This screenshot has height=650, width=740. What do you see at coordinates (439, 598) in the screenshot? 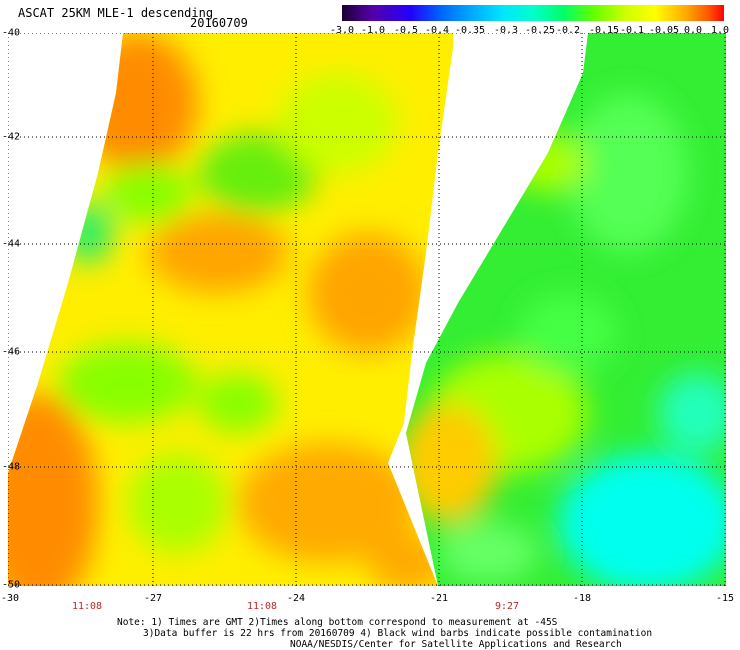
I see `lon-label: -21` at bounding box center [439, 598].